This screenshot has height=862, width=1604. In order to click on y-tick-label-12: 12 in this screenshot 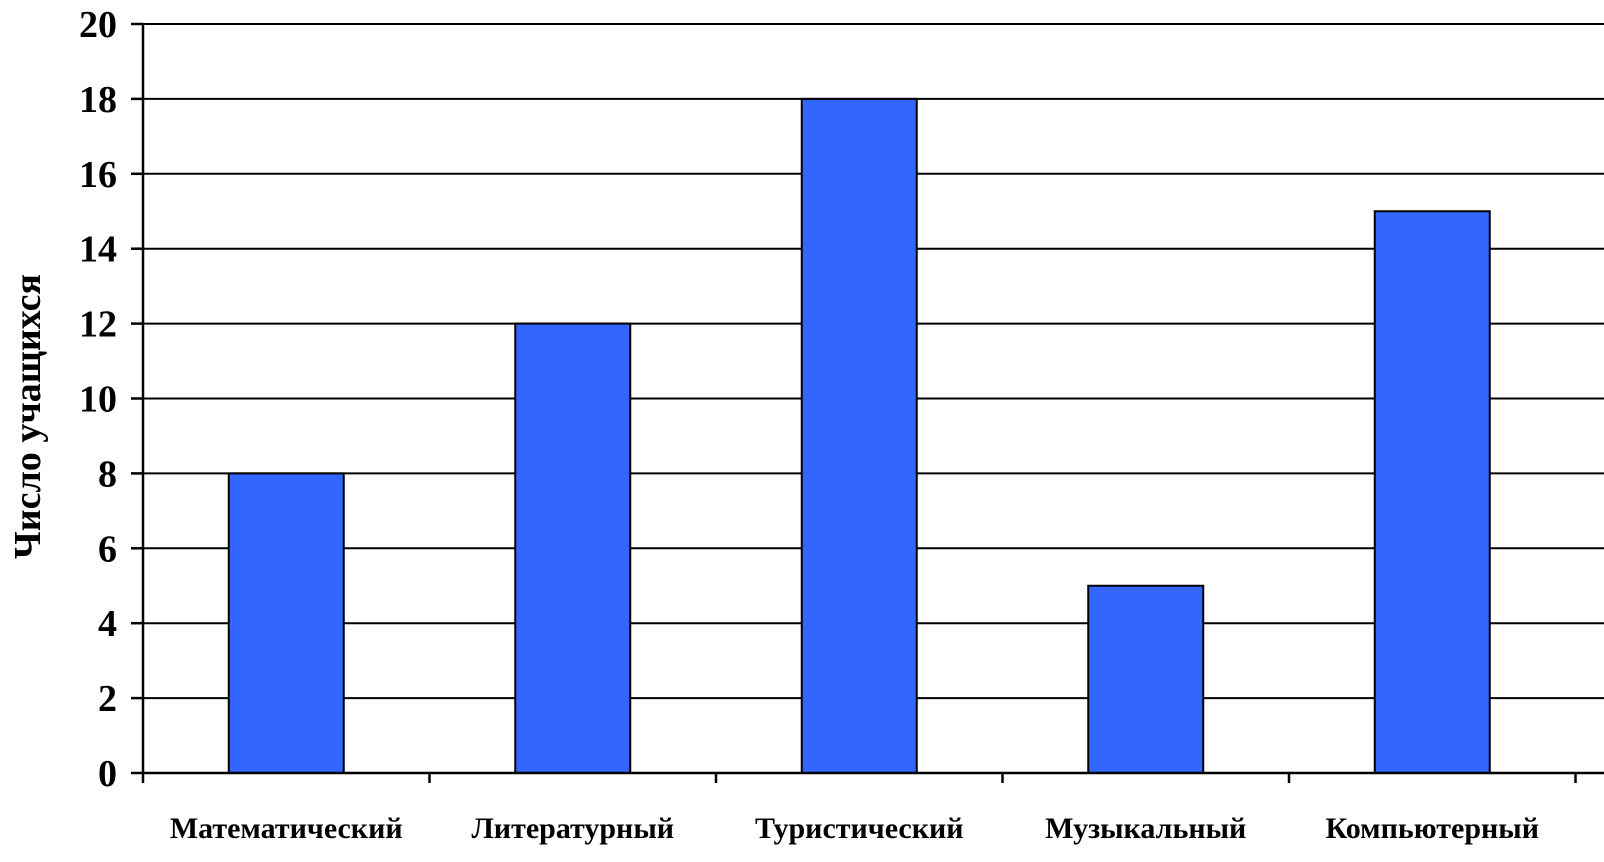, I will do `click(98, 325)`.